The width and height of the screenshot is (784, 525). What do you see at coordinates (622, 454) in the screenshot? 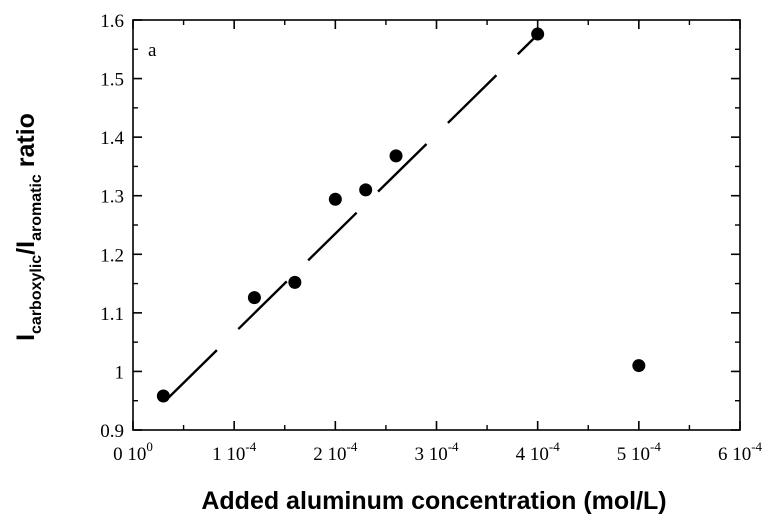
I see `x-tick-mantissa: 5` at bounding box center [622, 454].